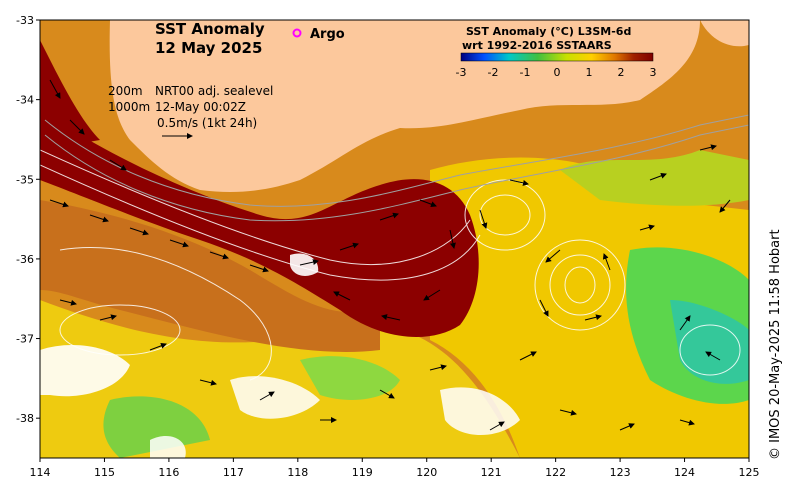  What do you see at coordinates (25, 259) in the screenshot?
I see `y-tick-label: -36` at bounding box center [25, 259].